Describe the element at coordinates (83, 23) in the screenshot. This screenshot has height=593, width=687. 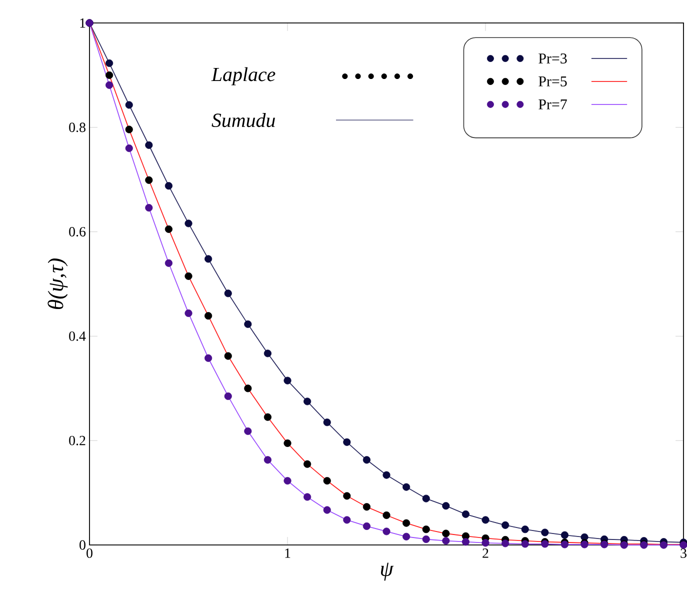
I see `y-tick-label: 1` at that location.